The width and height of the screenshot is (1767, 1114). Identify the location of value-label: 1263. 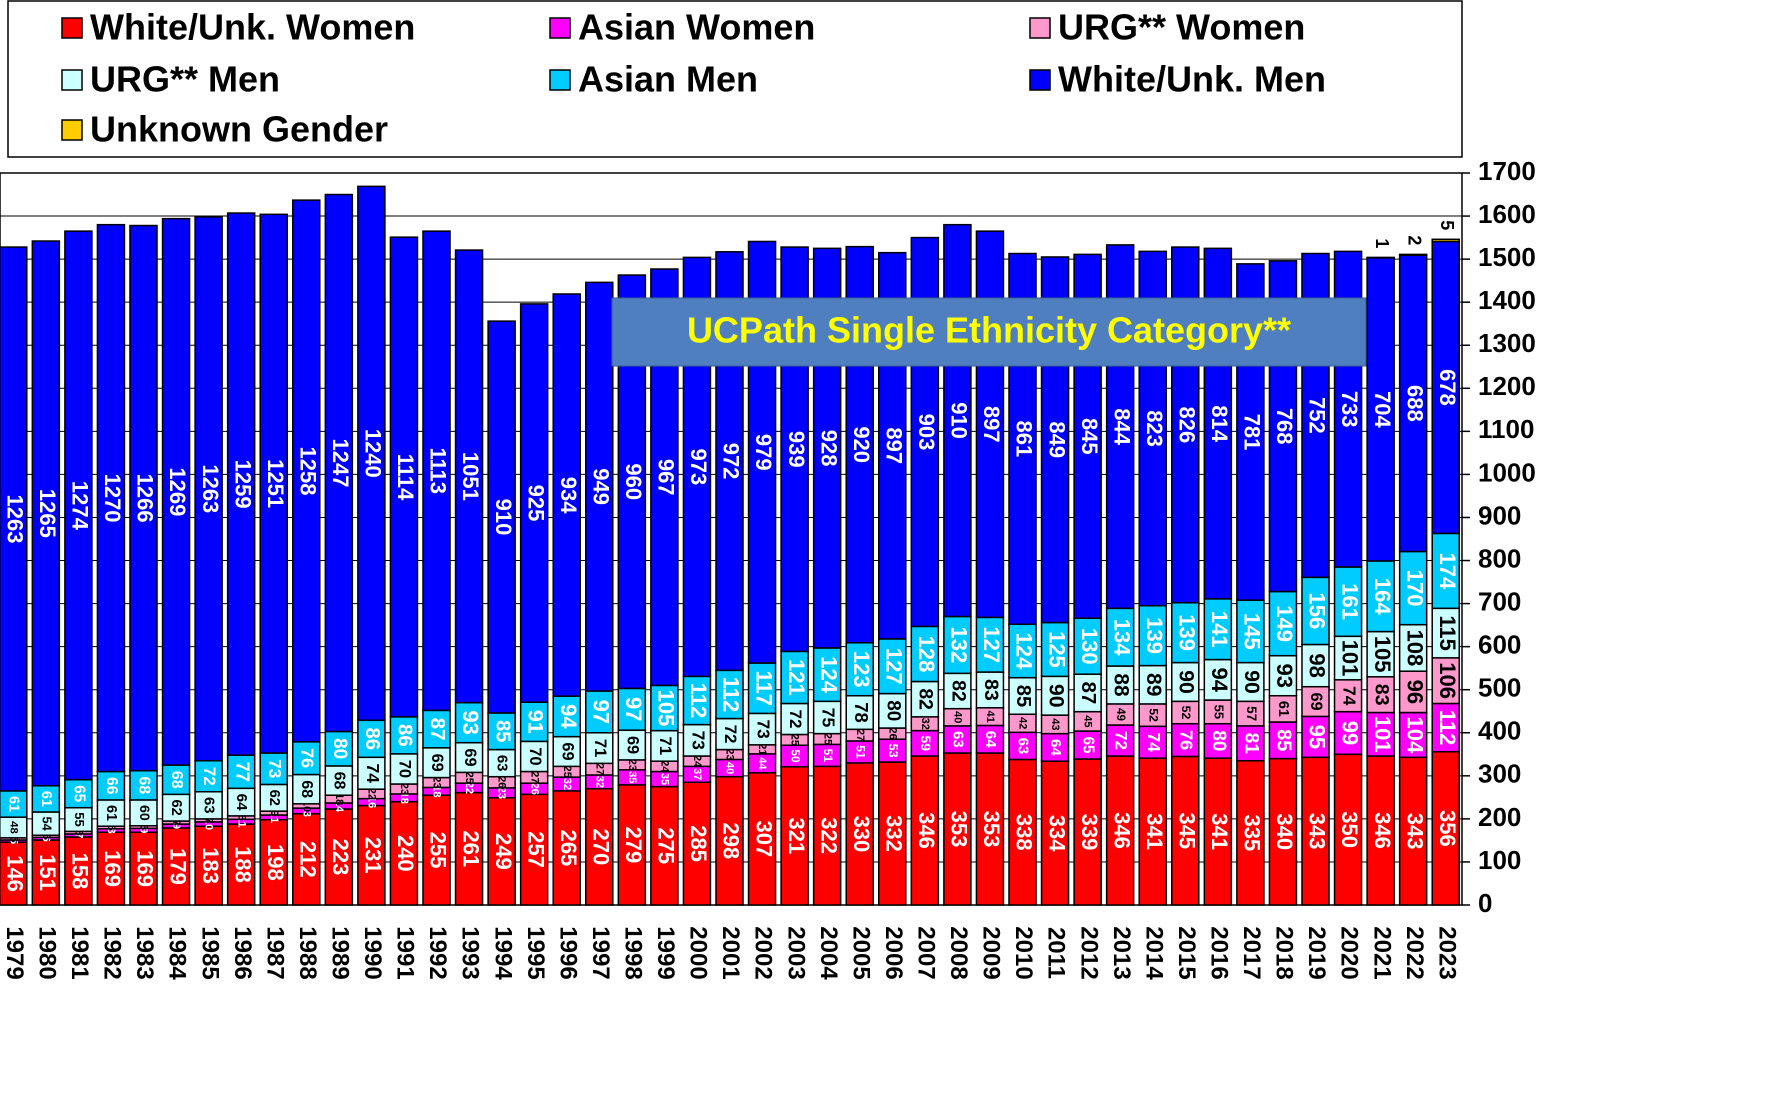
(14, 519).